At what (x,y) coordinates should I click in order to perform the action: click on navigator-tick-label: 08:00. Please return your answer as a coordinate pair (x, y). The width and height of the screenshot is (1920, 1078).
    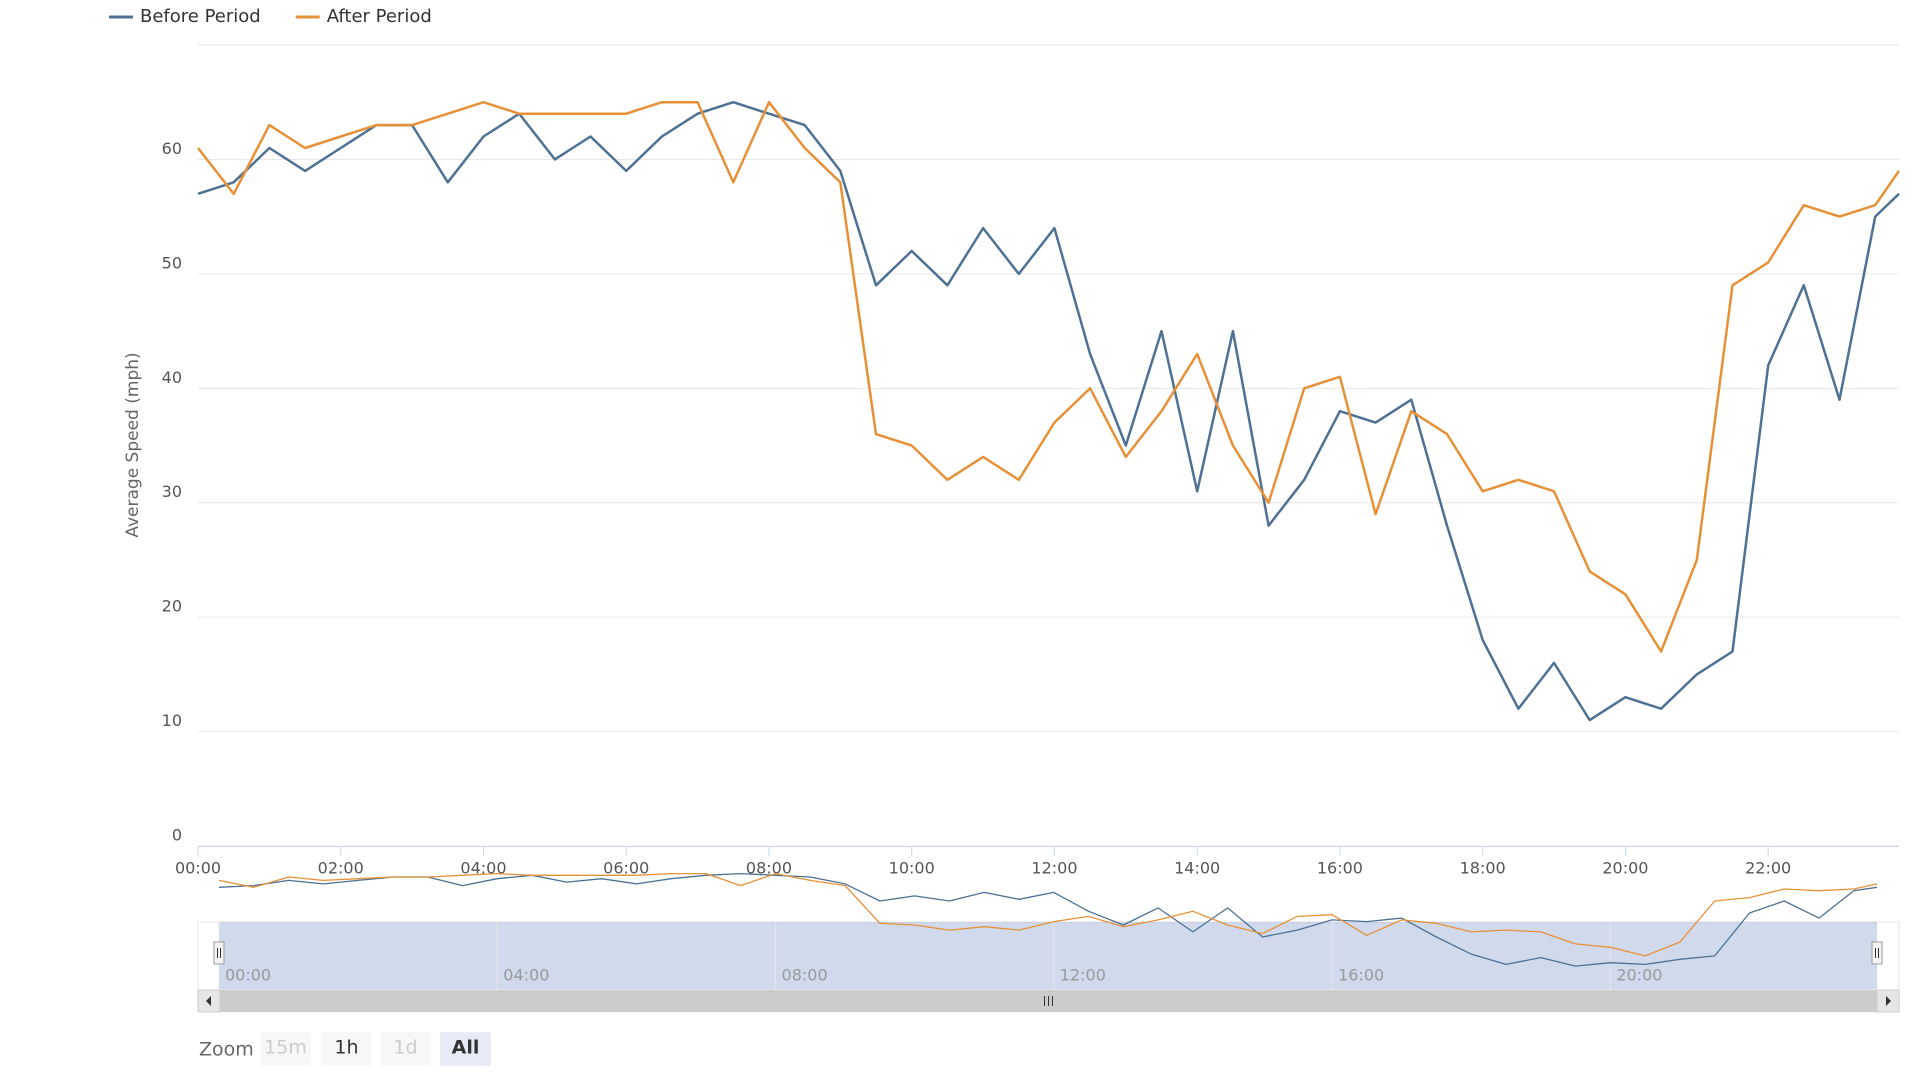
    Looking at the image, I should click on (805, 975).